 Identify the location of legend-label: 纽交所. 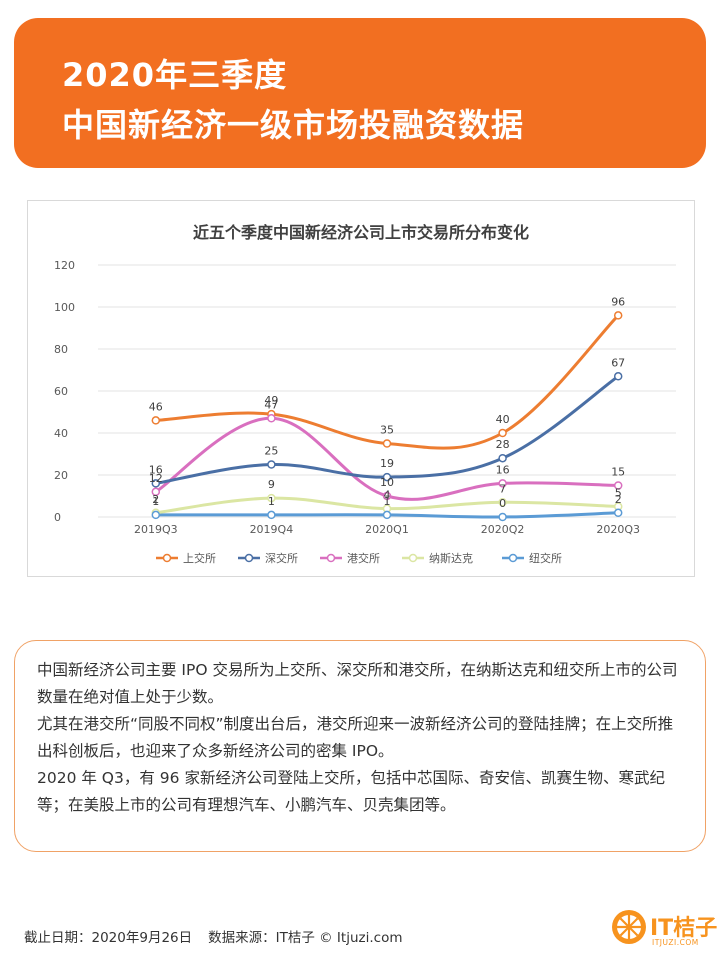
(545, 558).